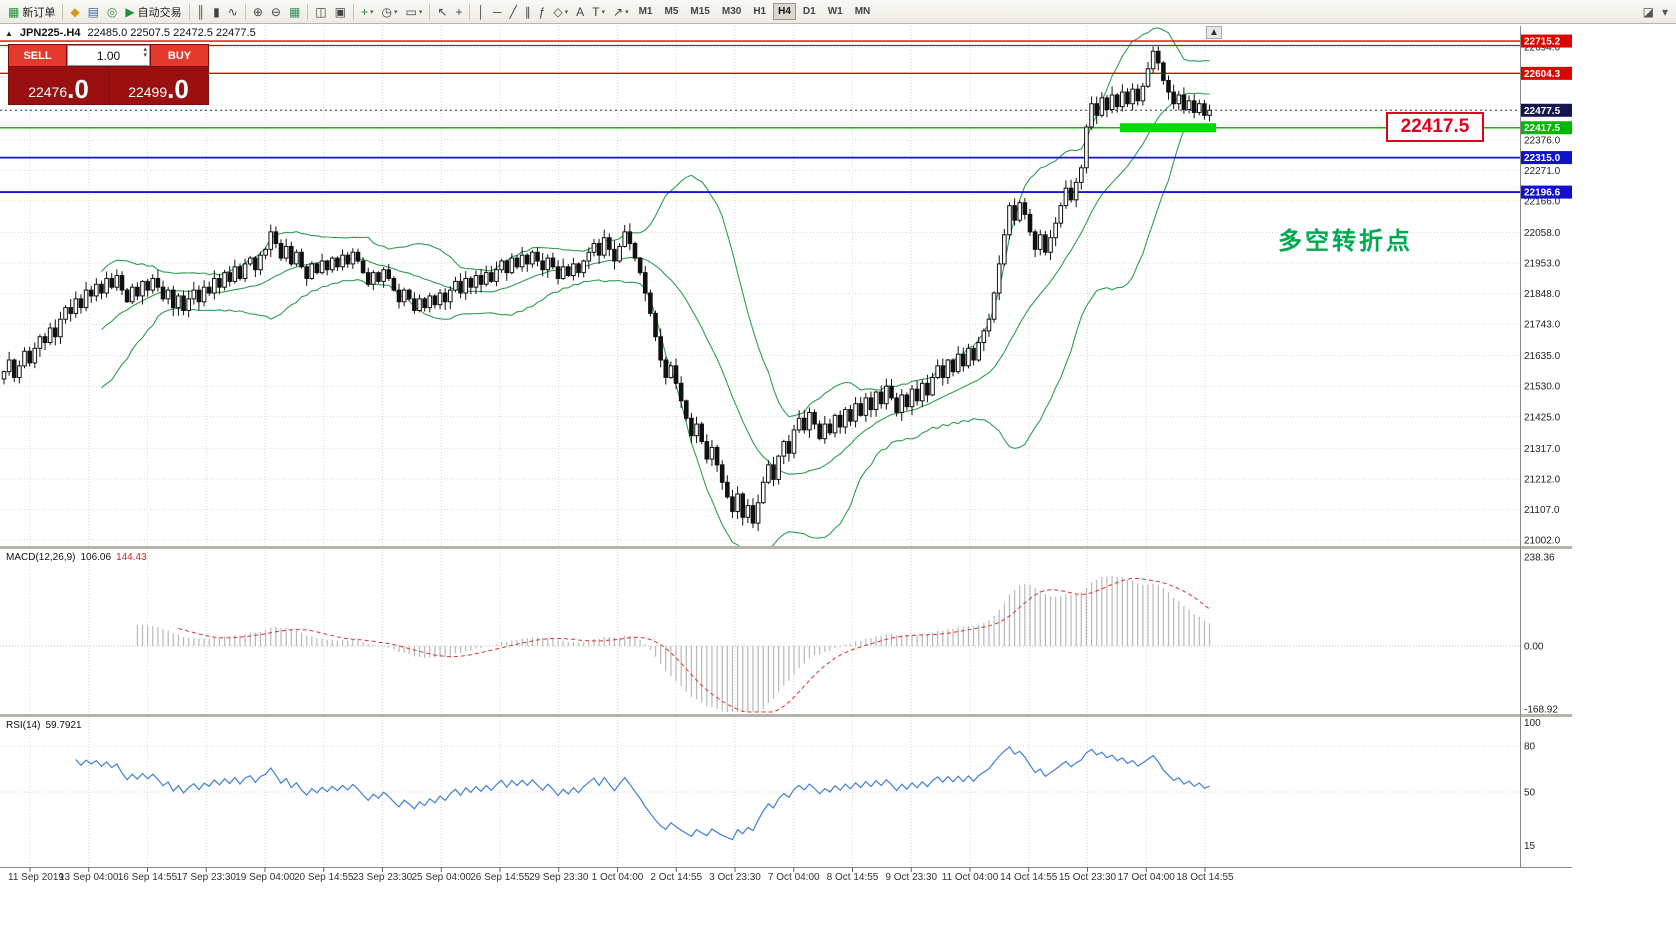  I want to click on candles-chart-button: ▮, so click(216, 12).